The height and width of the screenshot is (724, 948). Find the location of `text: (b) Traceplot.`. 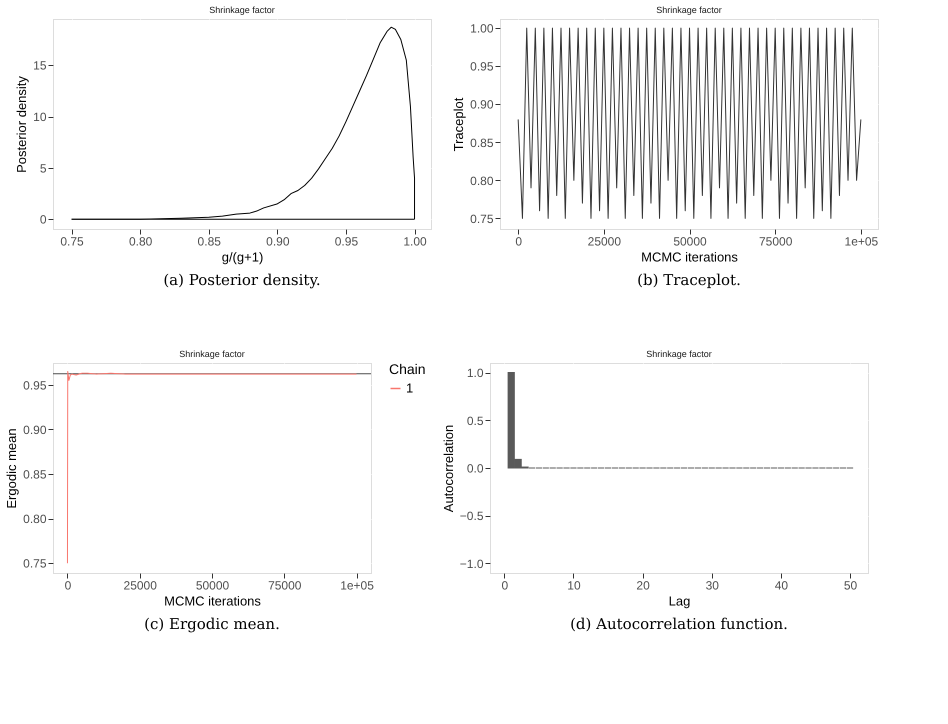

text: (b) Traceplot. is located at coordinates (689, 280).